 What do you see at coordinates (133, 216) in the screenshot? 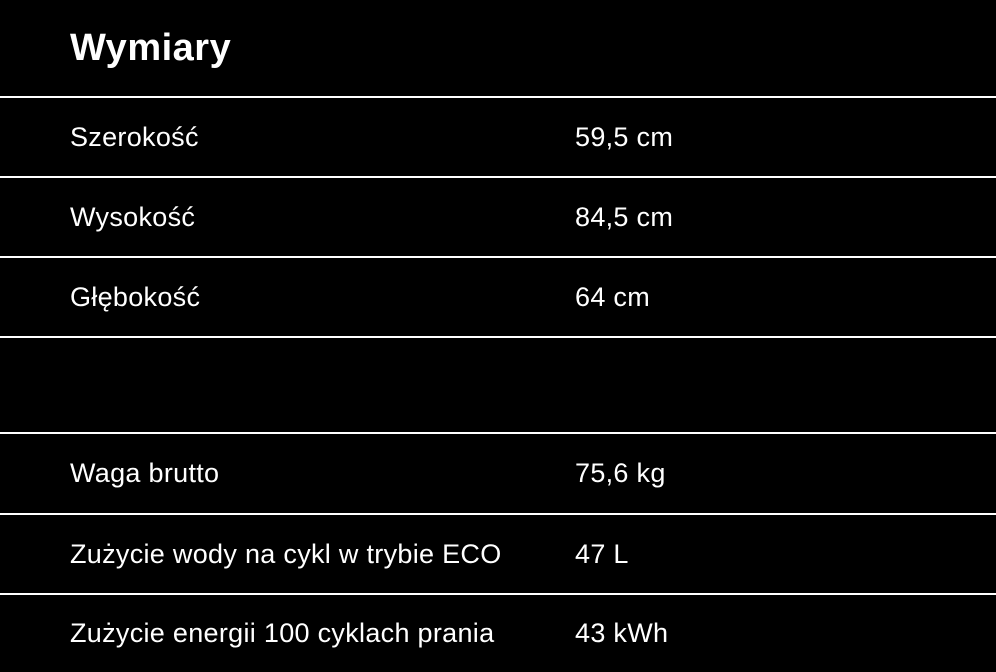
I see `spec-label: Wysokość` at bounding box center [133, 216].